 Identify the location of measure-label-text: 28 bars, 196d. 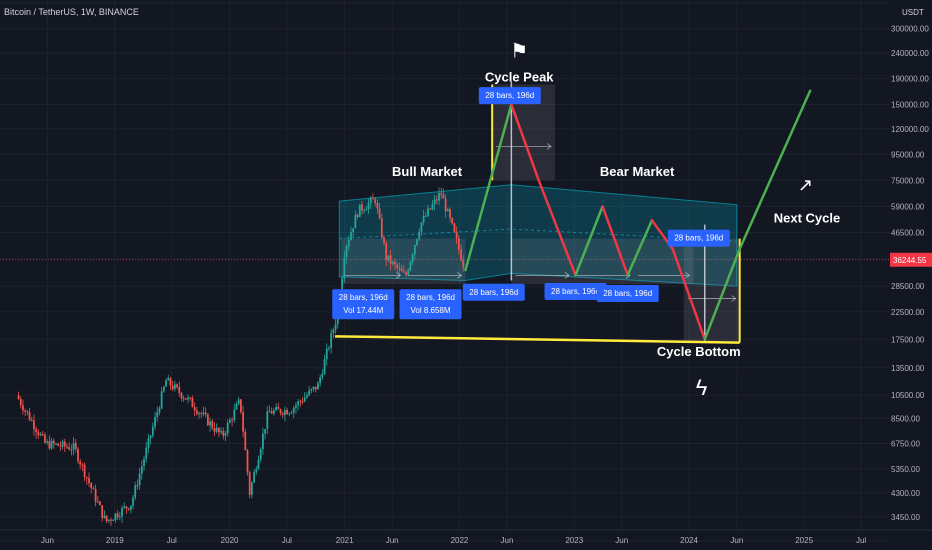
(493, 292).